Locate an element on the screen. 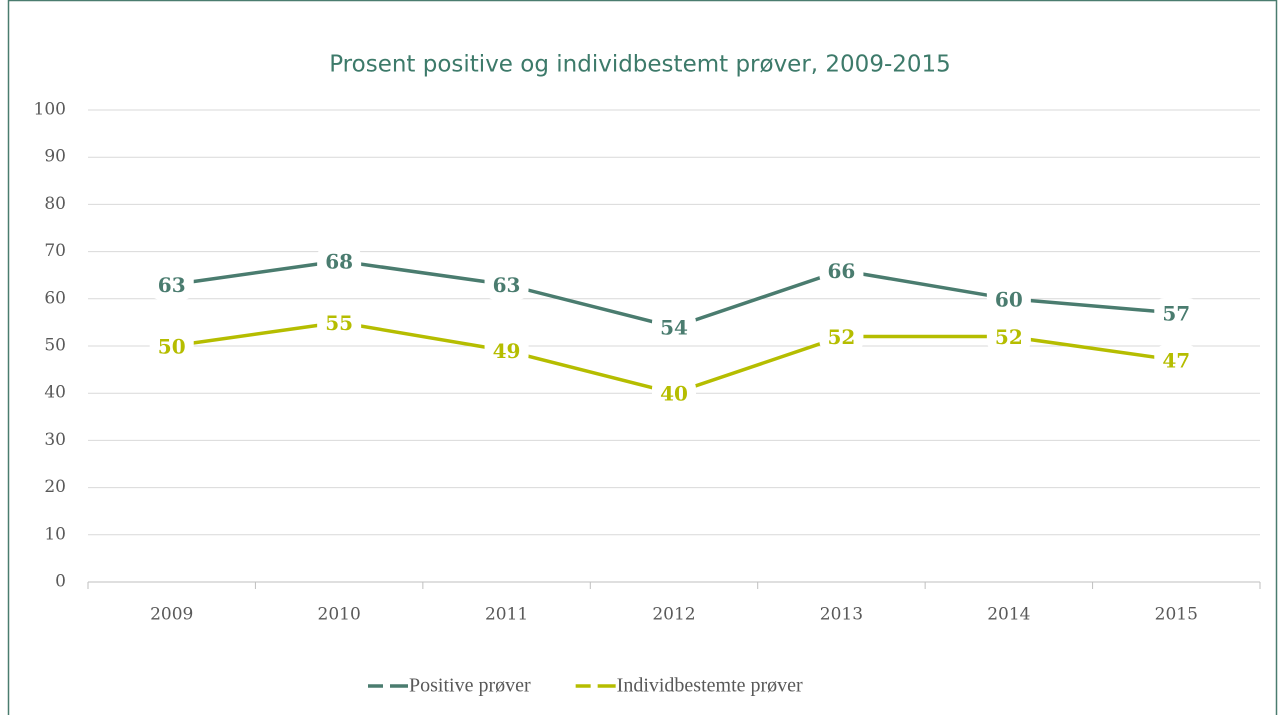  data-label: 55 is located at coordinates (339, 323).